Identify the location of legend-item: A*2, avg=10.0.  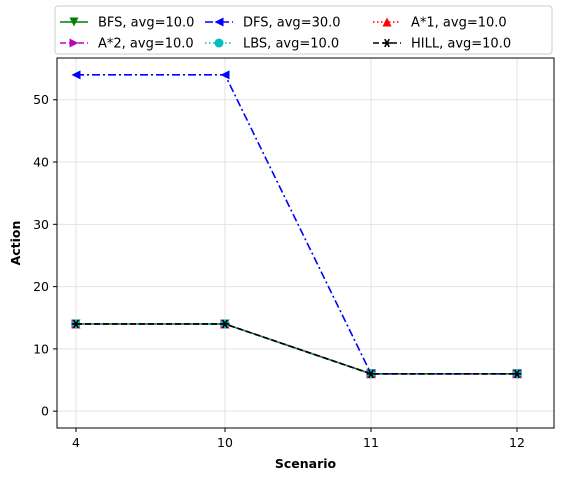
(127, 44).